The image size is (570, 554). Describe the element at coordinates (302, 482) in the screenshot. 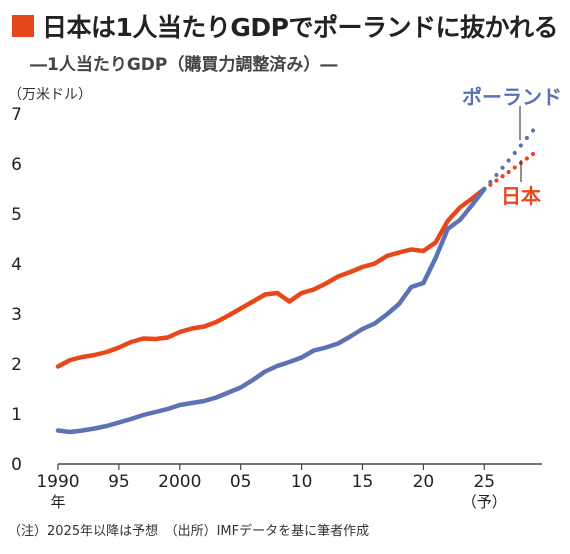

I see `x-tick-label: 10` at that location.